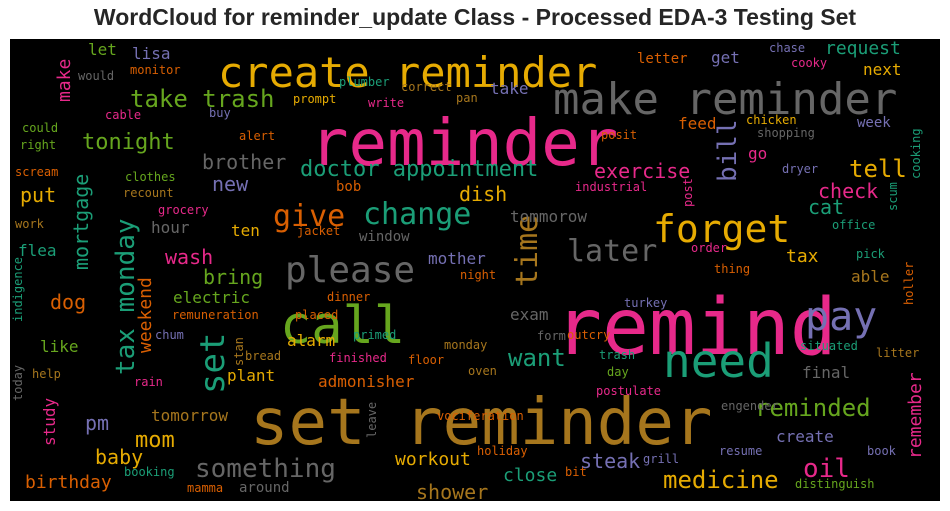  What do you see at coordinates (119, 457) in the screenshot?
I see `word-baby: baby` at bounding box center [119, 457].